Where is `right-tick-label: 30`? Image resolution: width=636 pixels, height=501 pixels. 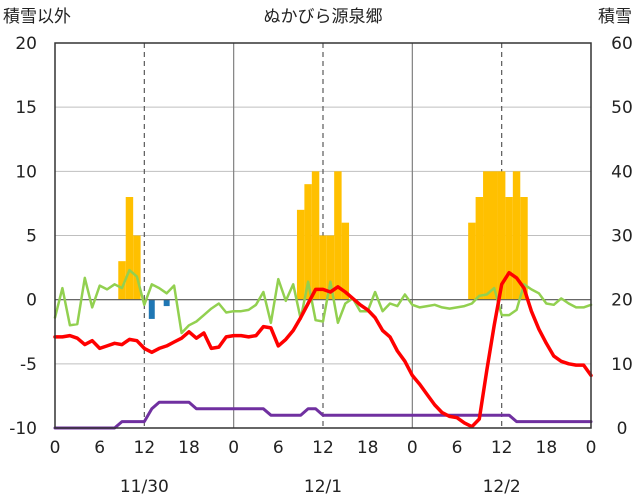 right-tick-label: 30 is located at coordinates (622, 237).